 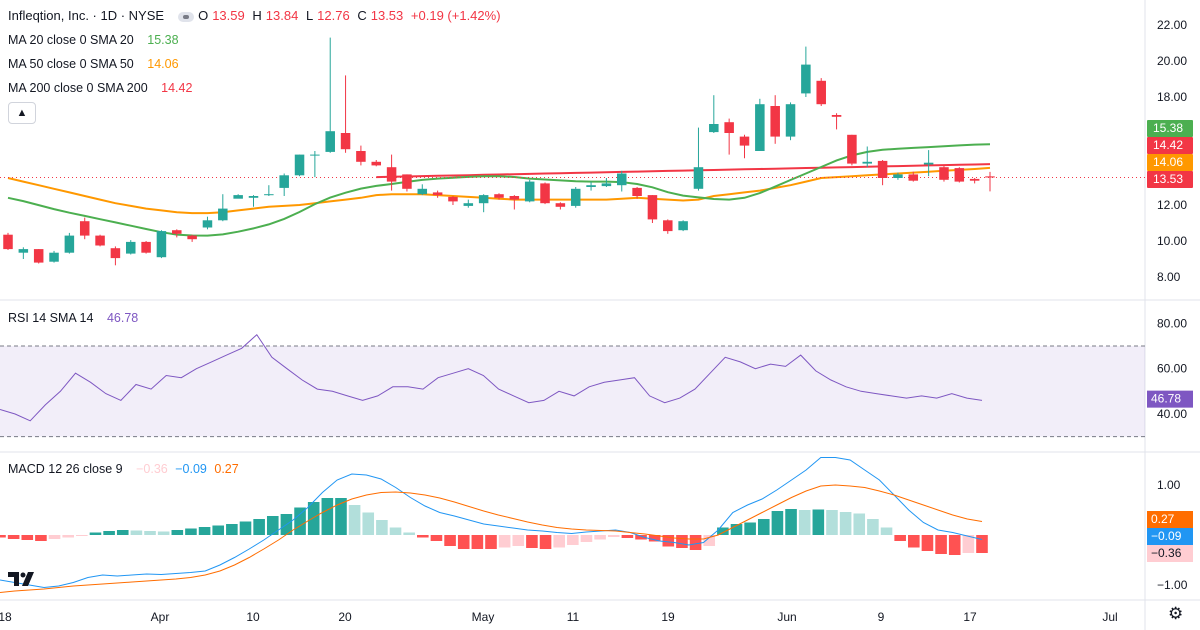 What do you see at coordinates (1168, 128) in the screenshot?
I see `price-tag-label: 15.38` at bounding box center [1168, 128].